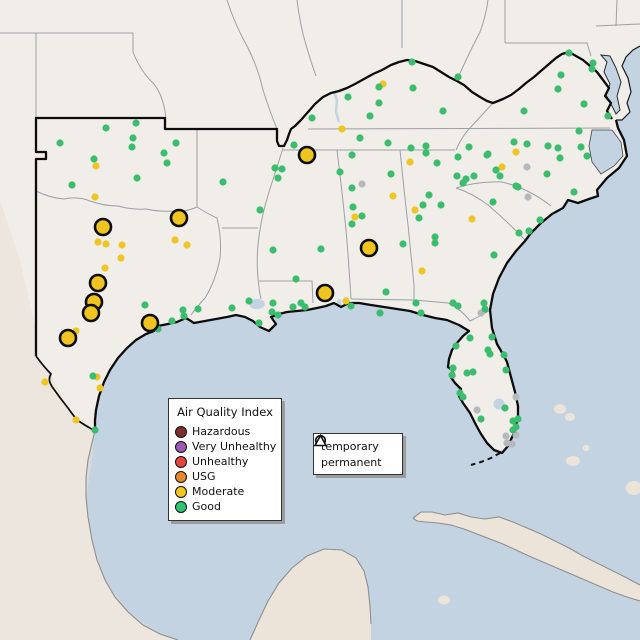  What do you see at coordinates (181, 461) in the screenshot?
I see `unhealthy-color-icon` at bounding box center [181, 461].